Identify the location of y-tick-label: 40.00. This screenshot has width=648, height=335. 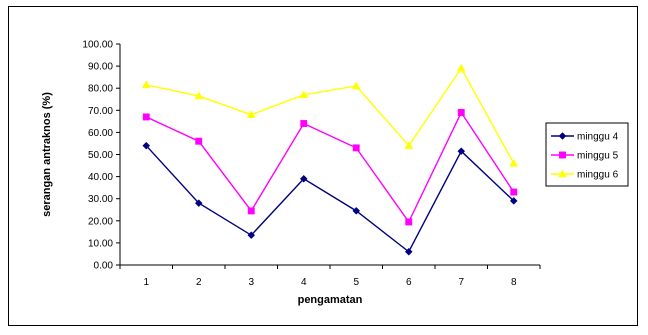
(100, 177).